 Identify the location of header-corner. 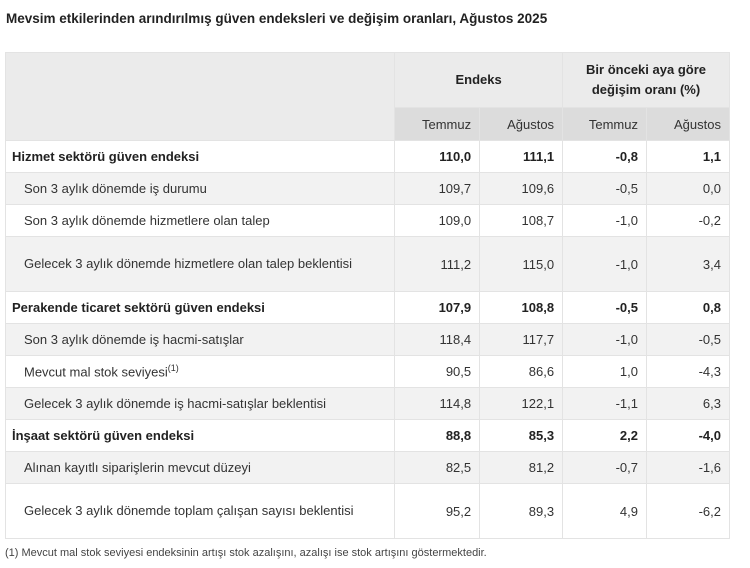
(200, 96).